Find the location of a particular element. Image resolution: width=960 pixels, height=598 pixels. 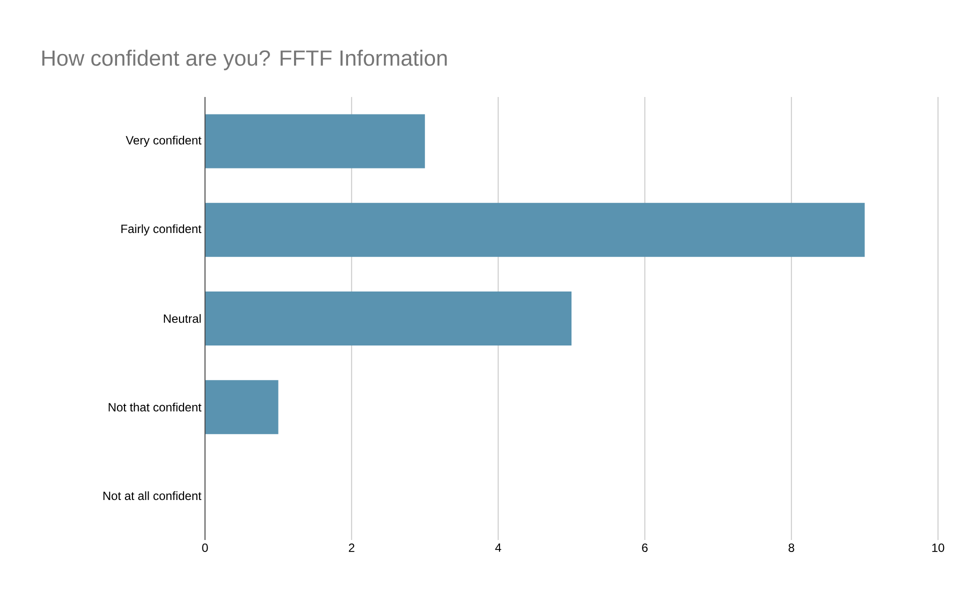

y-tick-label: Very confident is located at coordinates (164, 141).